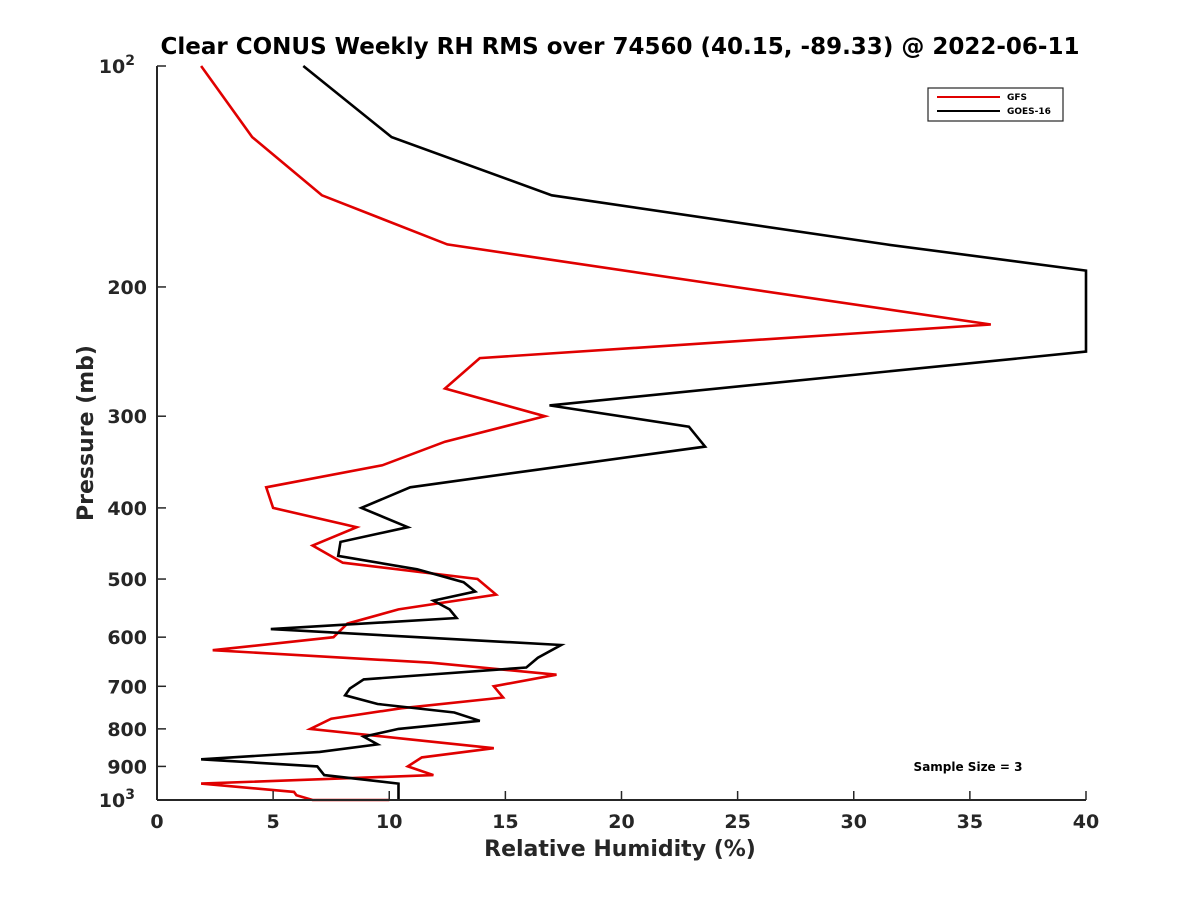 Image resolution: width=1200 pixels, height=900 pixels. Describe the element at coordinates (273, 822) in the screenshot. I see `x-tick-label: 5` at that location.